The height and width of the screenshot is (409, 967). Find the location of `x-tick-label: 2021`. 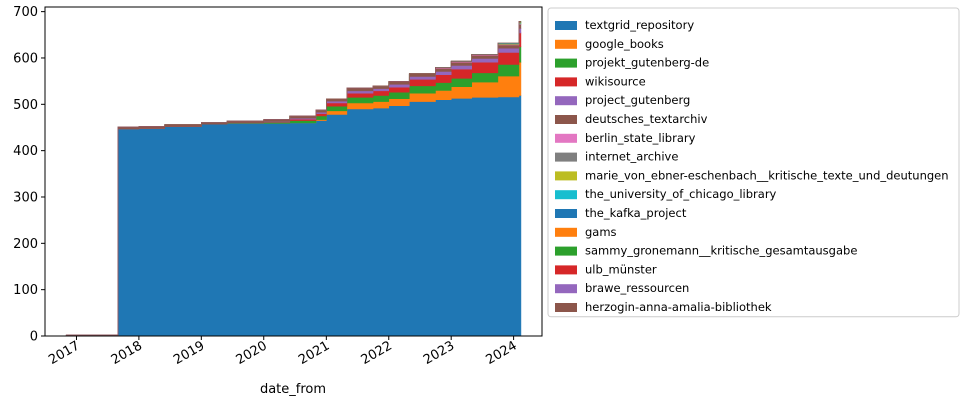

x-tick-label: 2021 is located at coordinates (314, 353).